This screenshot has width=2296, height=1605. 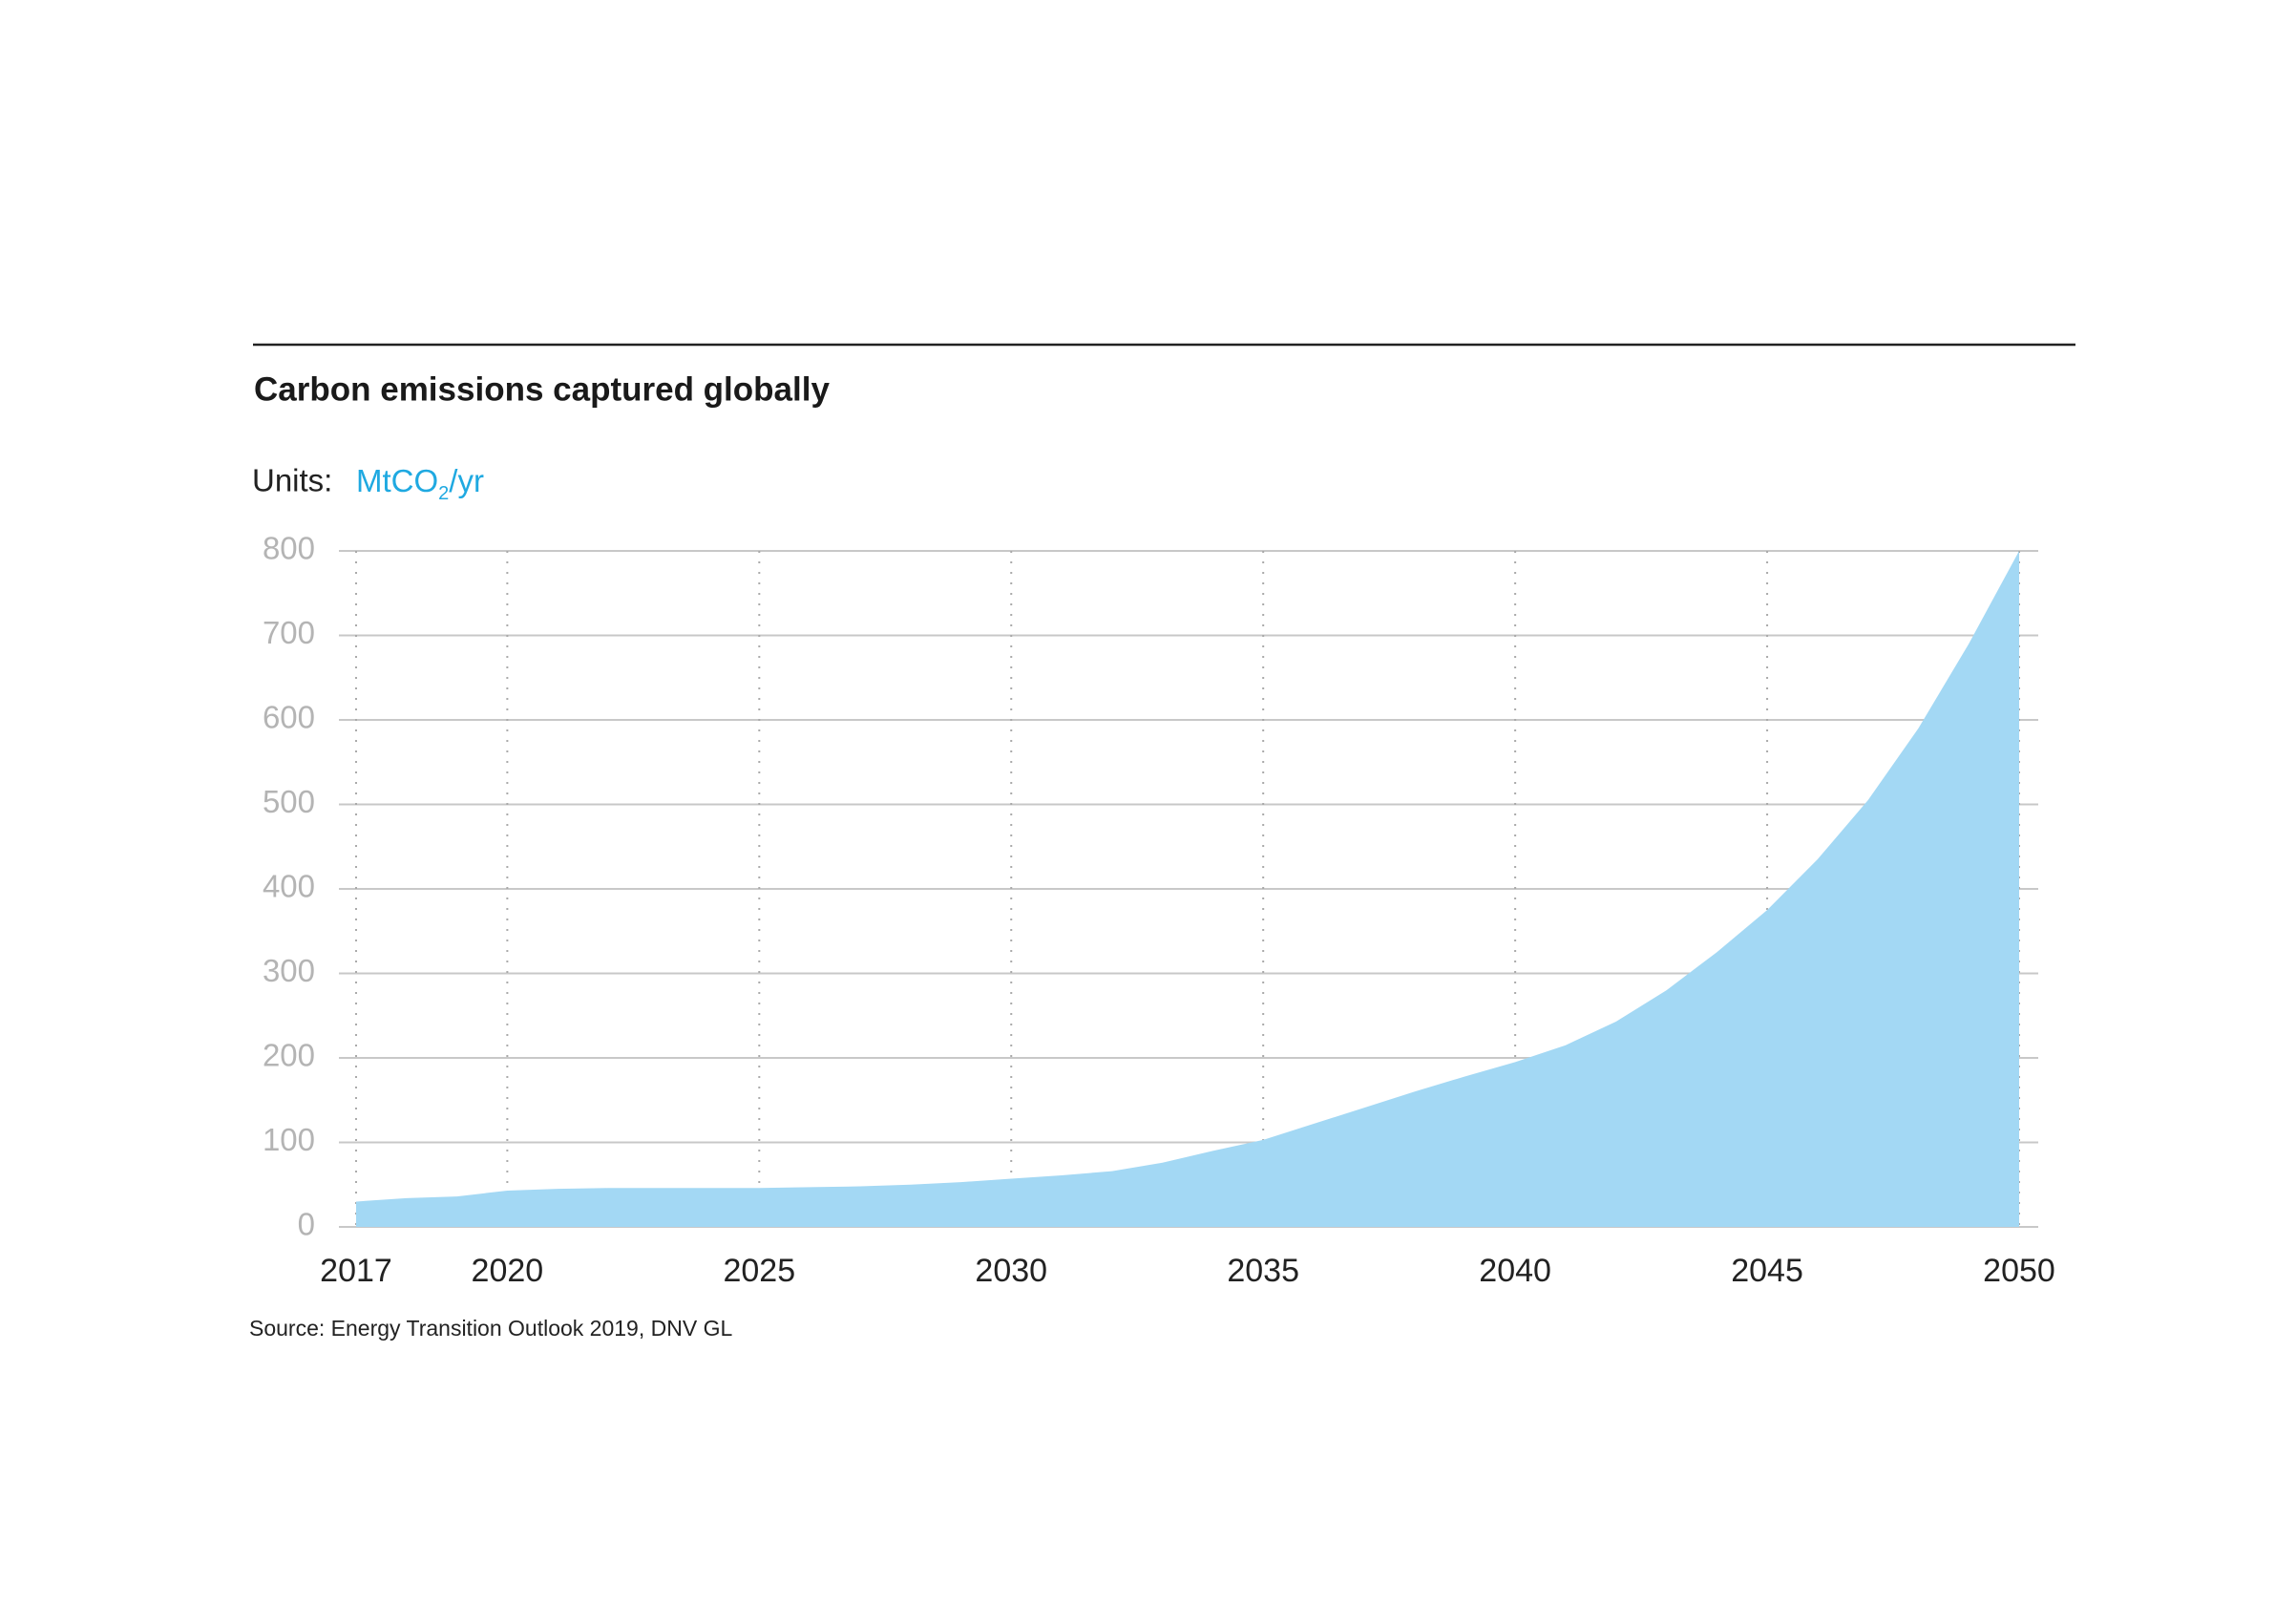 What do you see at coordinates (1011, 1271) in the screenshot?
I see `x-tick-label: 2030` at bounding box center [1011, 1271].